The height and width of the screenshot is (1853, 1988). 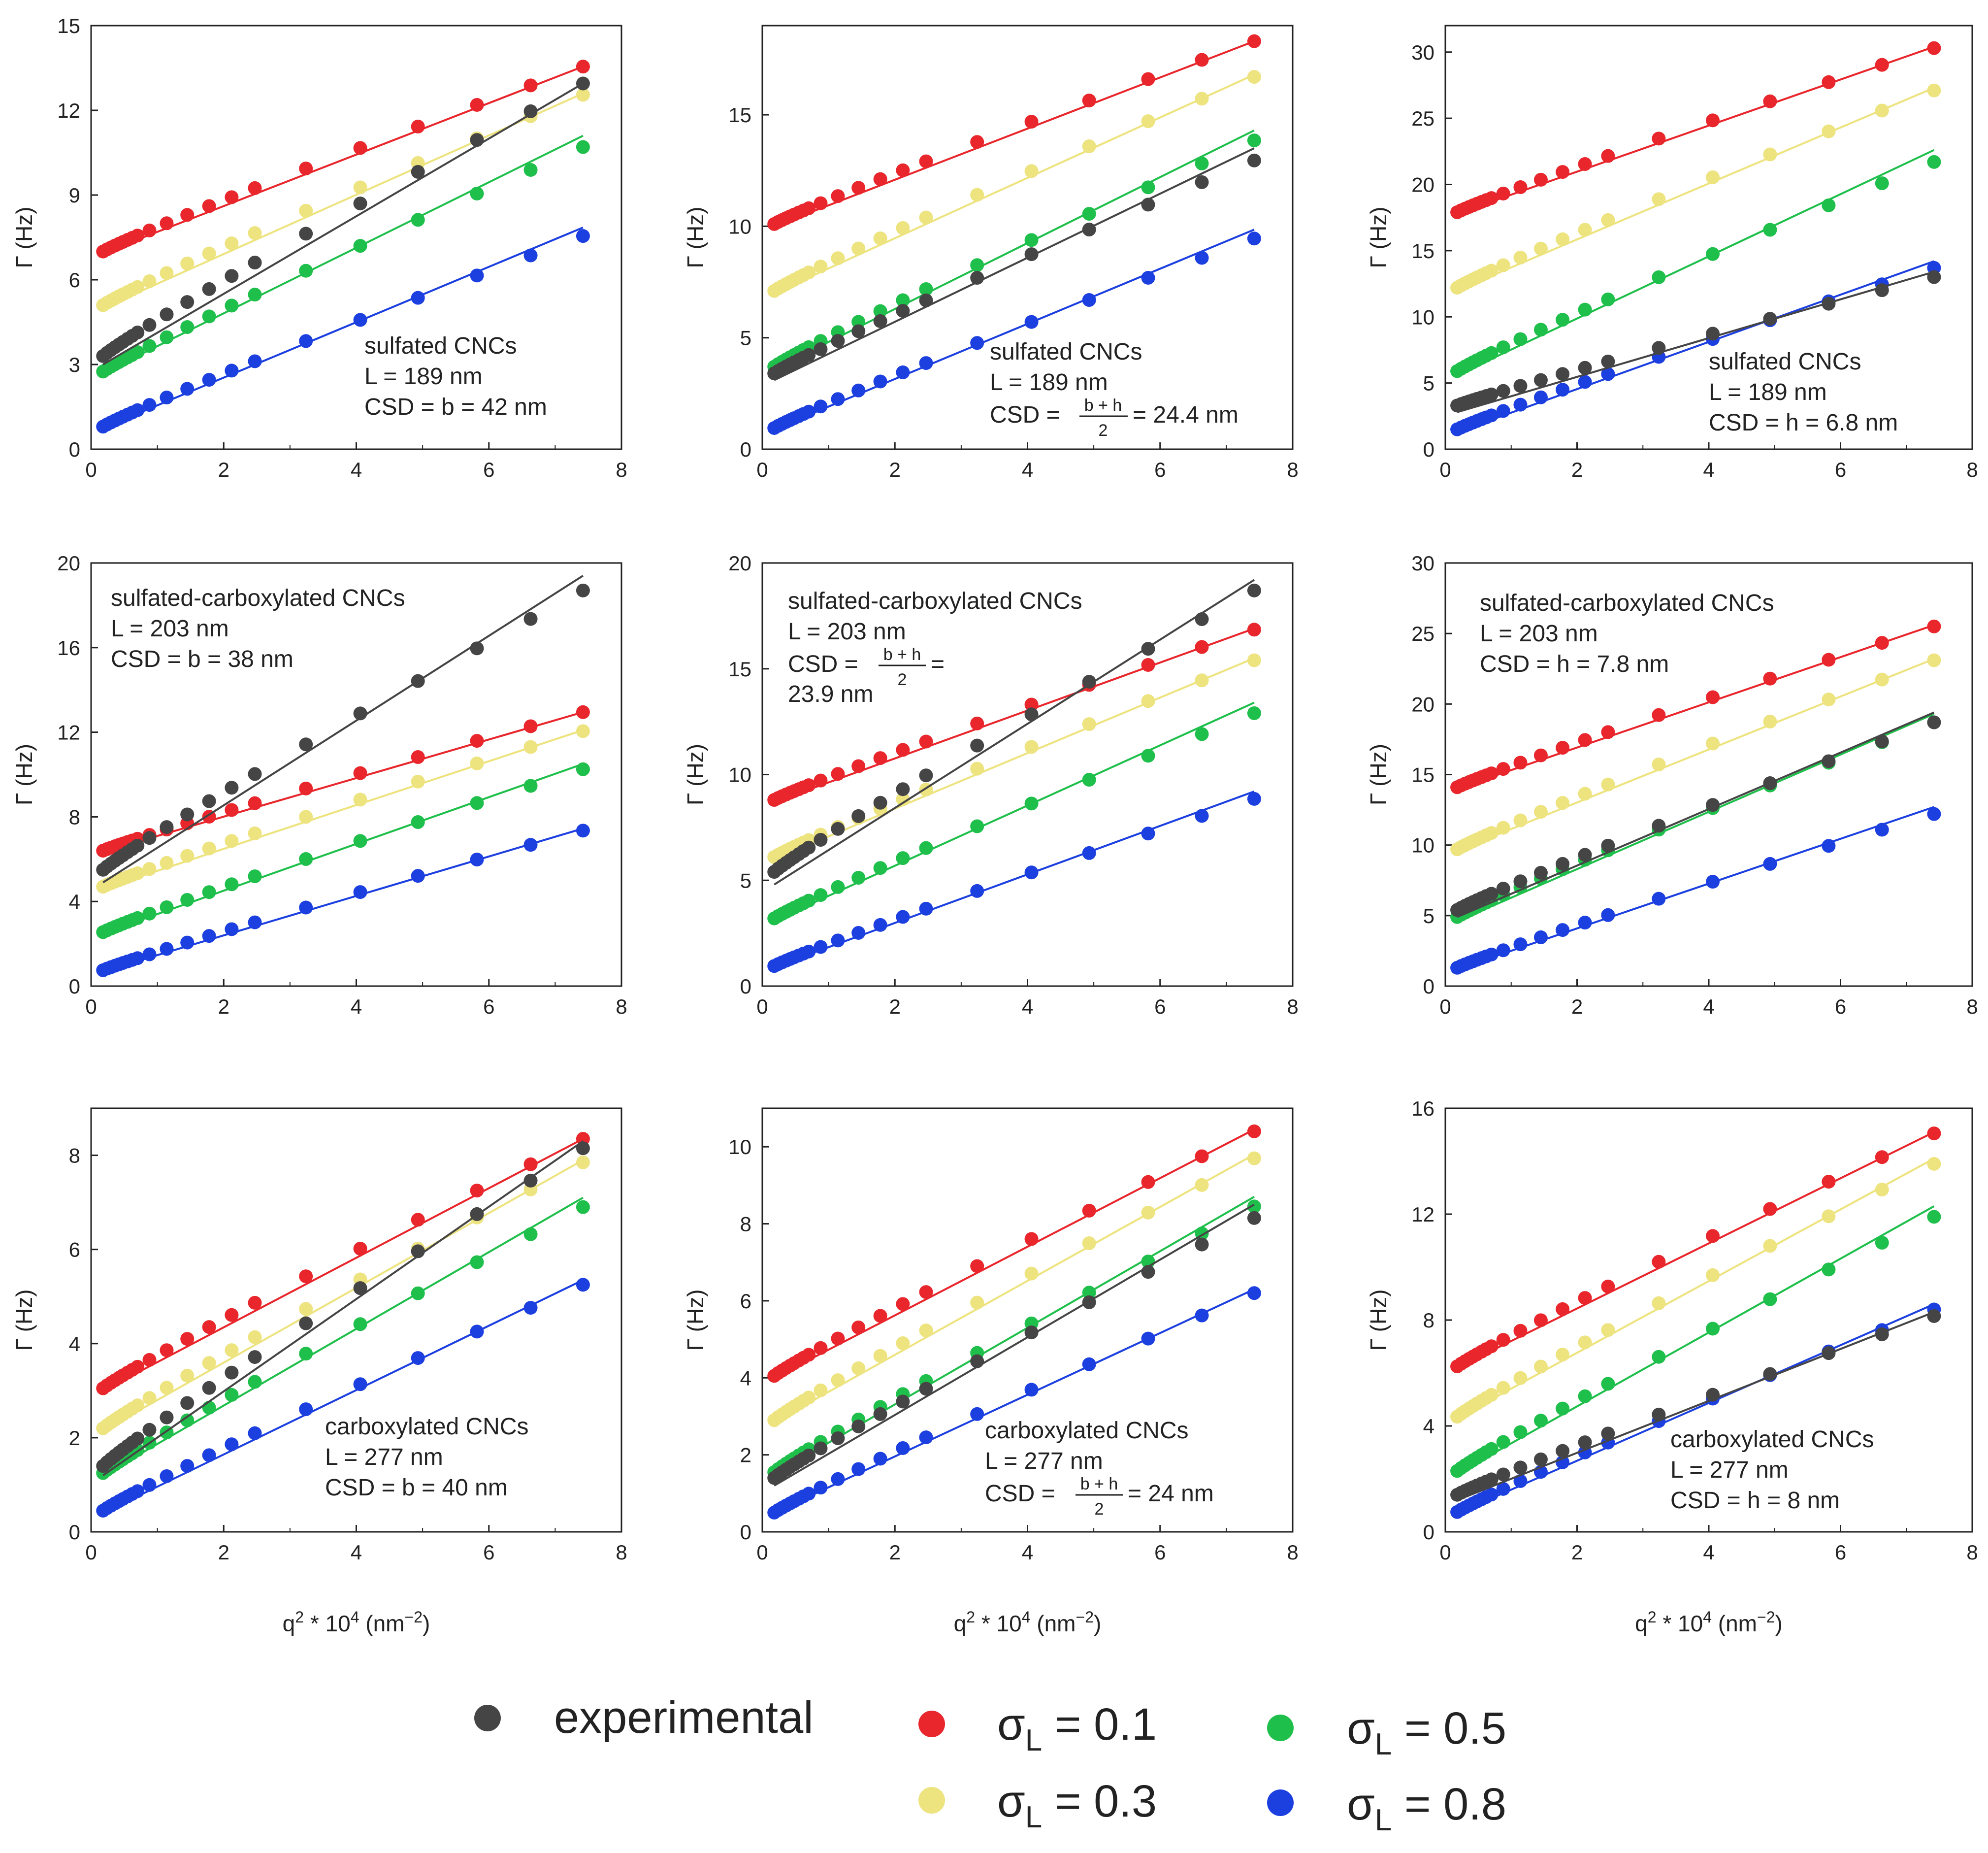 What do you see at coordinates (1708, 1552) in the screenshot?
I see `x-tick-label: 4` at bounding box center [1708, 1552].